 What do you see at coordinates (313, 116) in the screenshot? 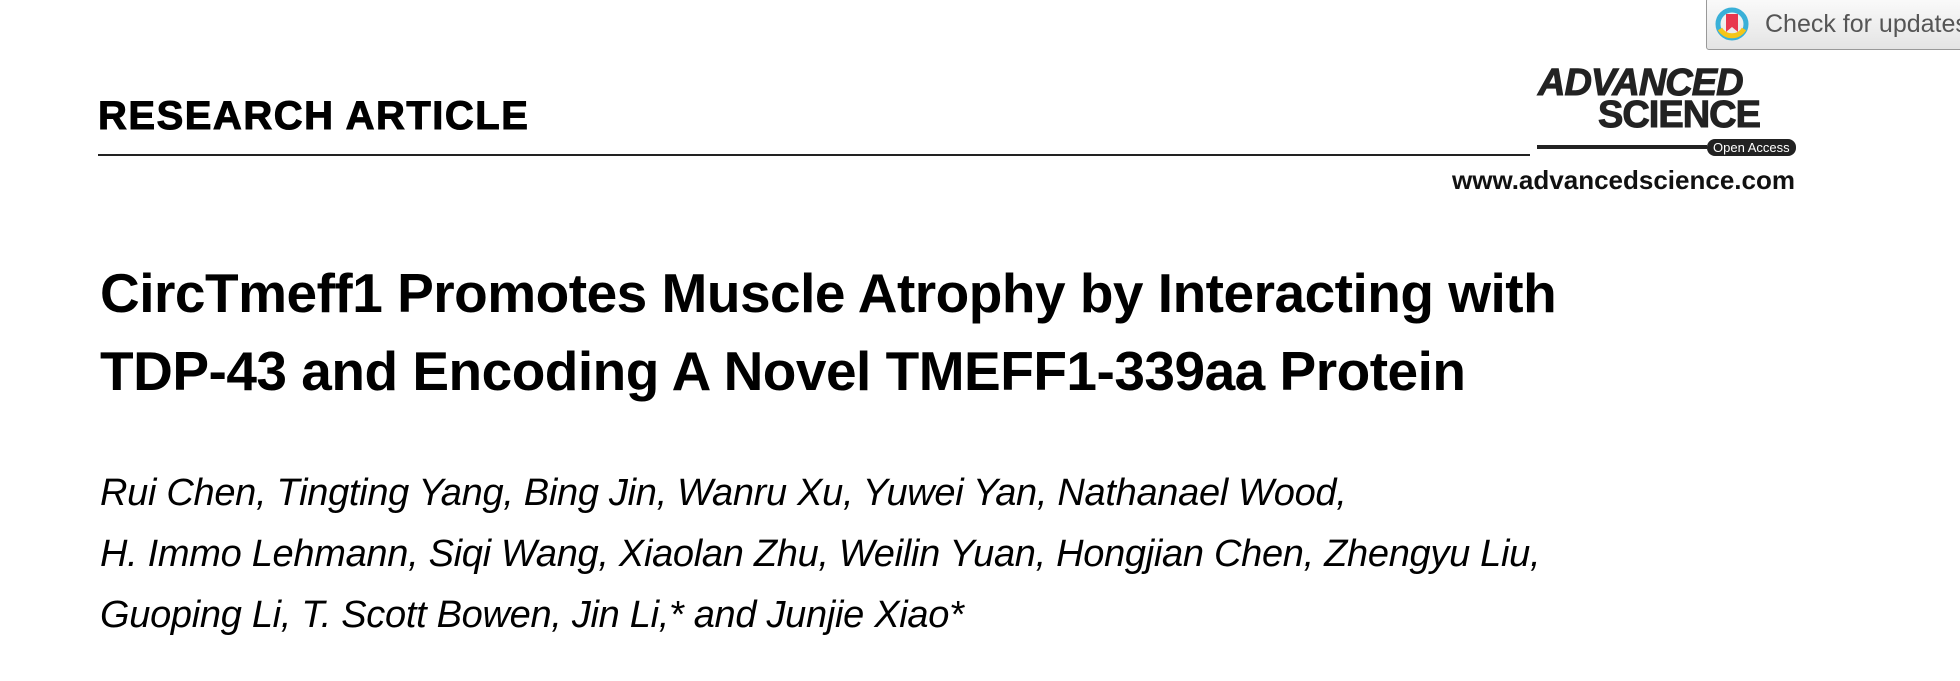
I see `section-label: RESEARCH ARTICLE` at bounding box center [313, 116].